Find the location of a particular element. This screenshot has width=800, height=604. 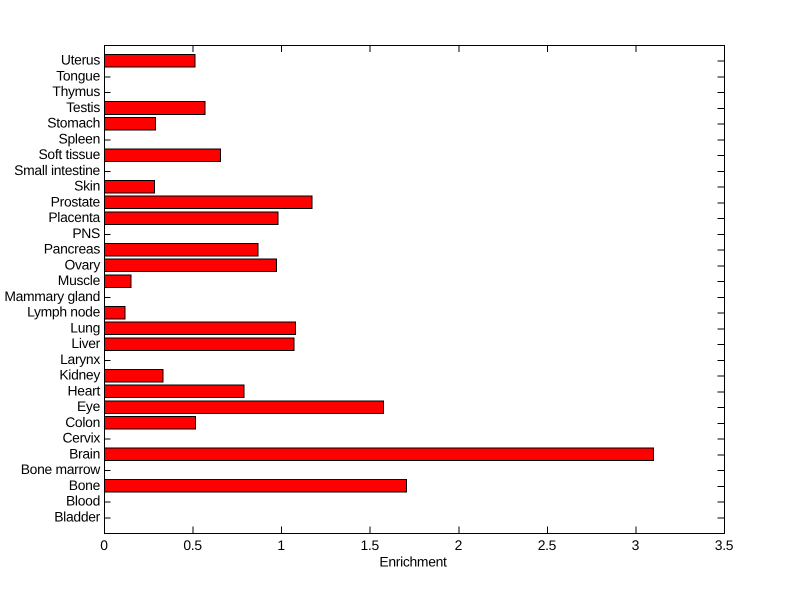

svg-text: Kidney is located at coordinates (79, 375).